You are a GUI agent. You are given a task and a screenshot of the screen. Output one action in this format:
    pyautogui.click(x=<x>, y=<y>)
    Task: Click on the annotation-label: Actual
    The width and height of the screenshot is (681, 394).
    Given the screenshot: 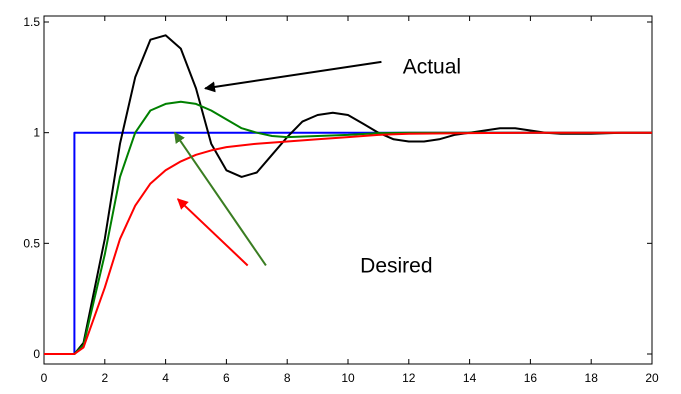 What is the action you would take?
    pyautogui.click(x=432, y=66)
    